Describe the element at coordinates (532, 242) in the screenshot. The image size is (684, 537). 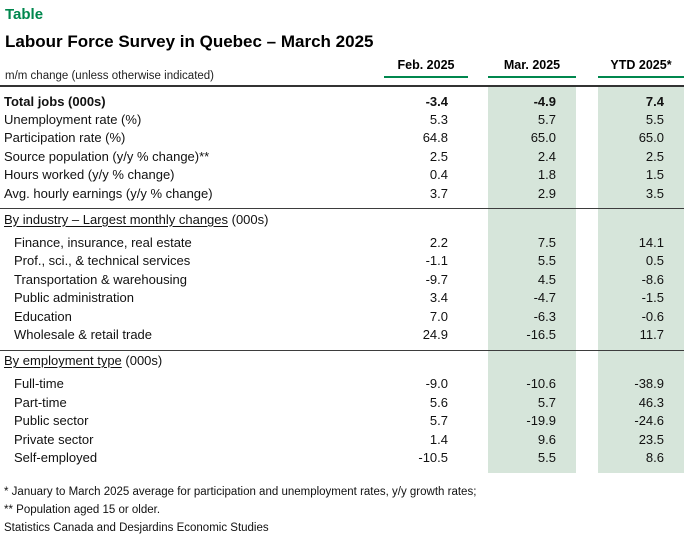
I see `cell-mar: 7.5` at that location.